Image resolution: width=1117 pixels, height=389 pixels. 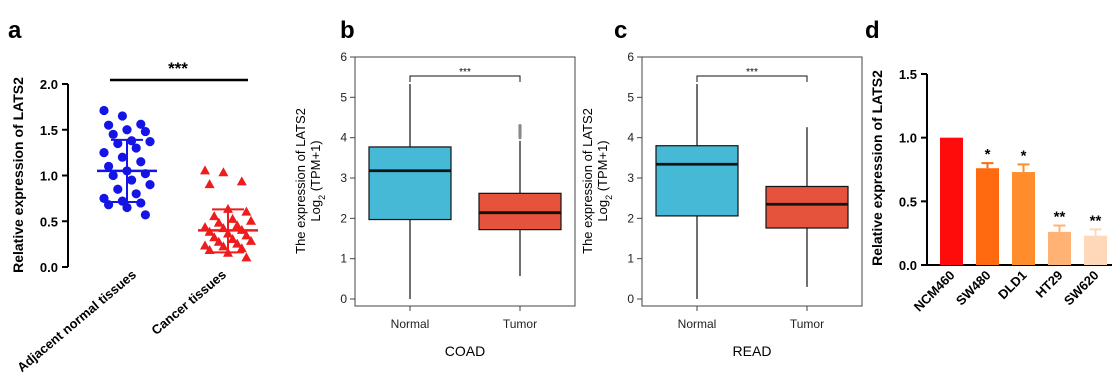 What do you see at coordinates (908, 201) in the screenshot?
I see `d-y-tick-label: 0.5` at bounding box center [908, 201].